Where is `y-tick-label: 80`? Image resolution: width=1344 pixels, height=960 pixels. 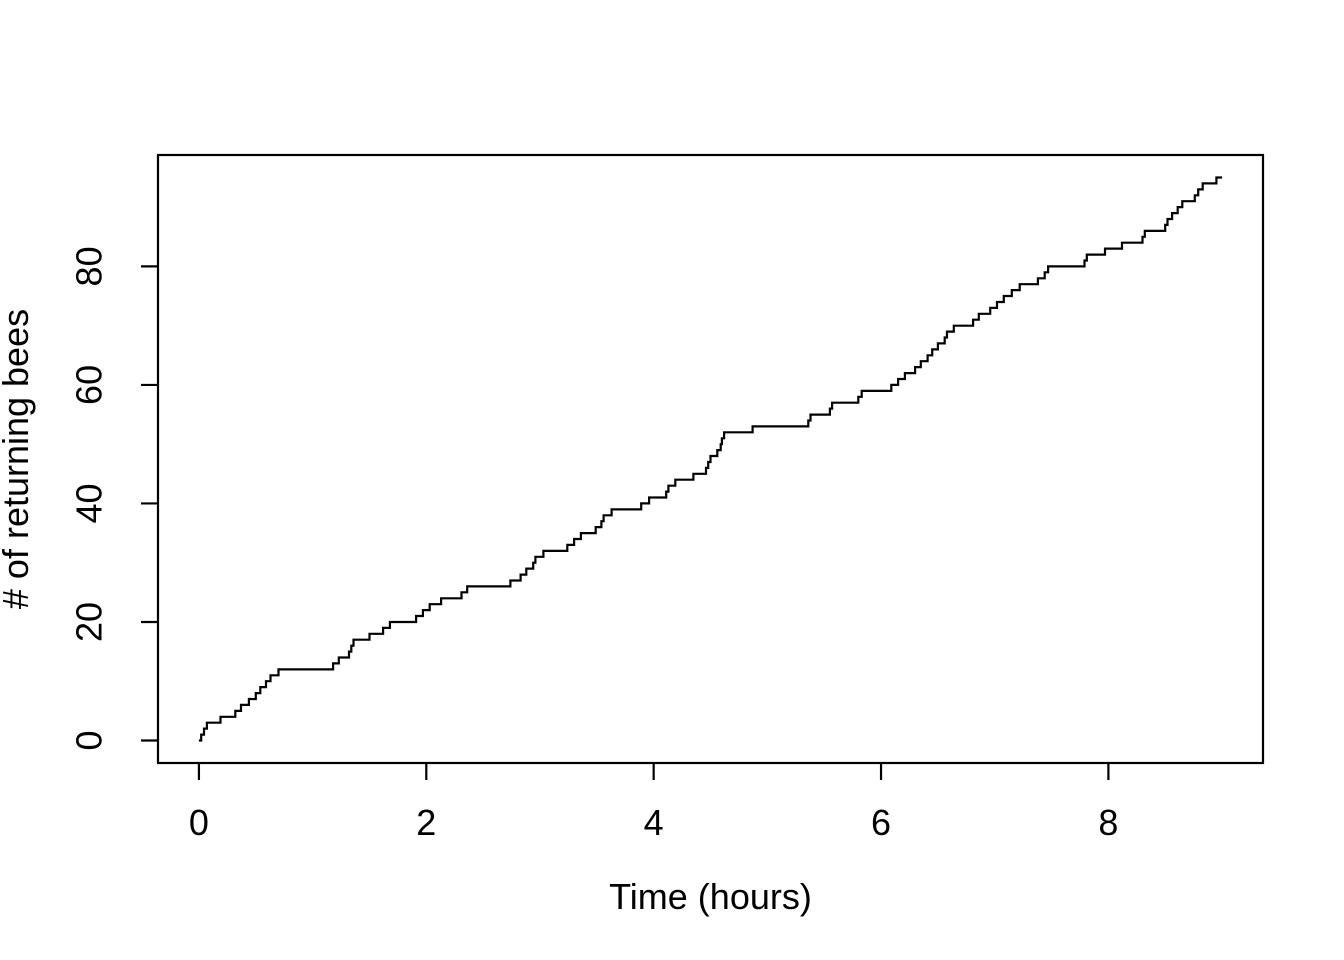 y-tick-label: 80 is located at coordinates (89, 266).